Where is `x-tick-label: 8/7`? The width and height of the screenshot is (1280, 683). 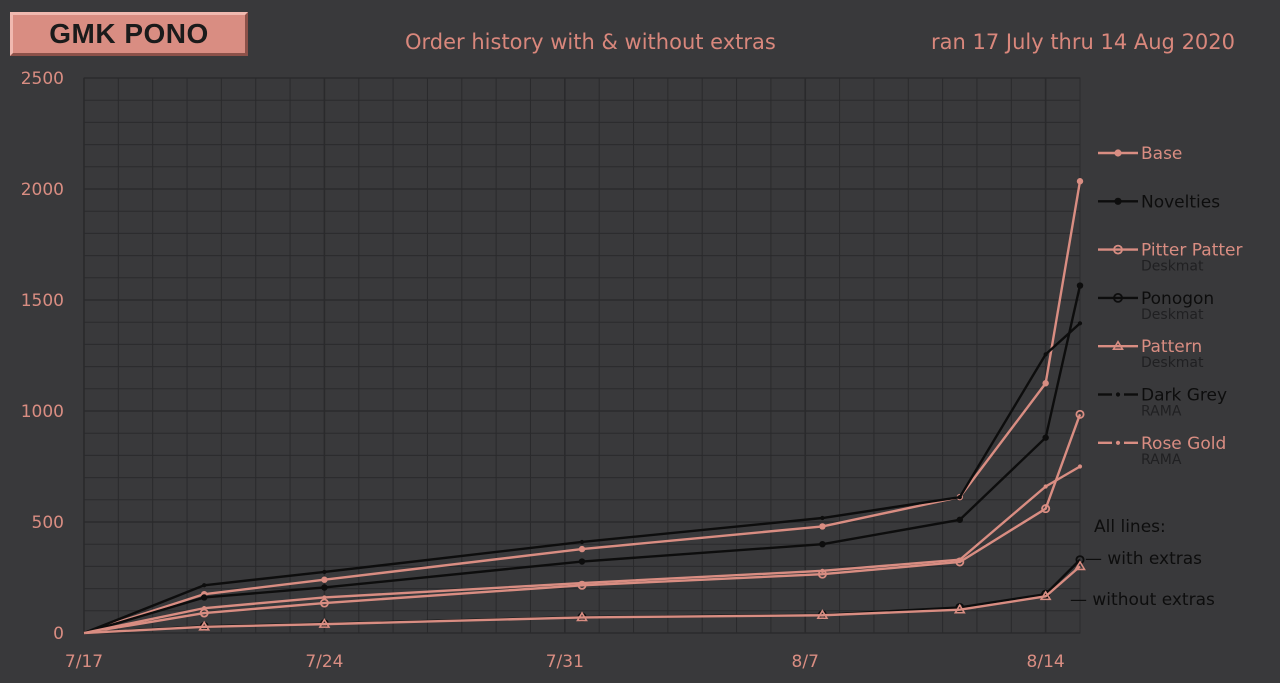
x-tick-label: 8/7 is located at coordinates (805, 662).